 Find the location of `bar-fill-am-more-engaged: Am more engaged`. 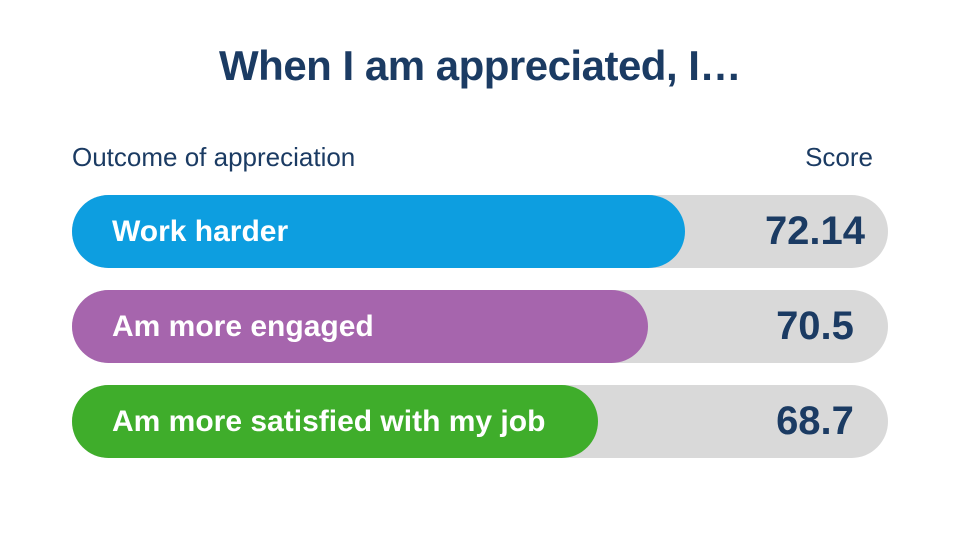

bar-fill-am-more-engaged: Am more engaged is located at coordinates (360, 326).